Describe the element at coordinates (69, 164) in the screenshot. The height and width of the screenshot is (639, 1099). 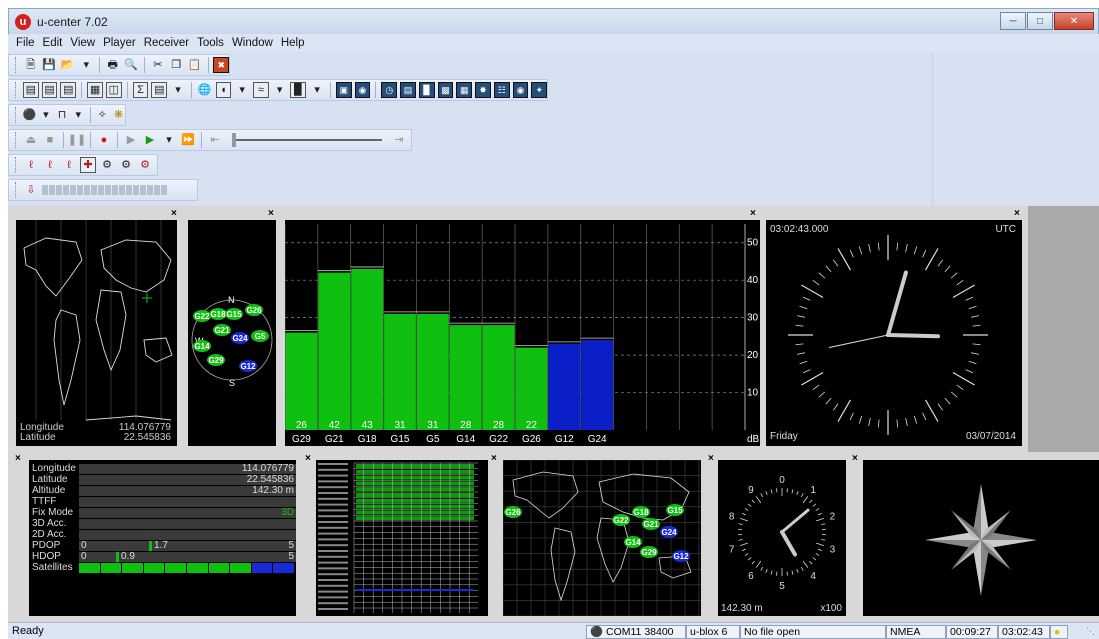
I see `cold-start-icon: ℓ` at that location.